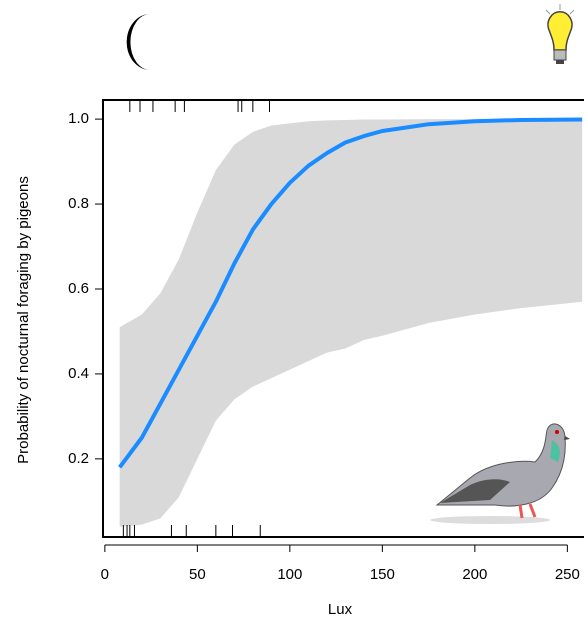  What do you see at coordinates (78, 118) in the screenshot?
I see `y-tick-label: 1.0` at bounding box center [78, 118].